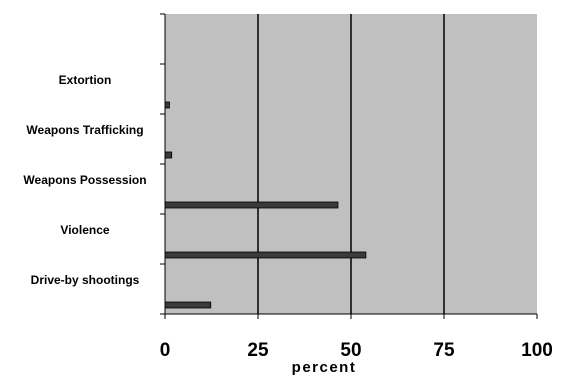 This screenshot has width=561, height=375. What do you see at coordinates (350, 350) in the screenshot?
I see `x-tick-label: 50` at bounding box center [350, 350].